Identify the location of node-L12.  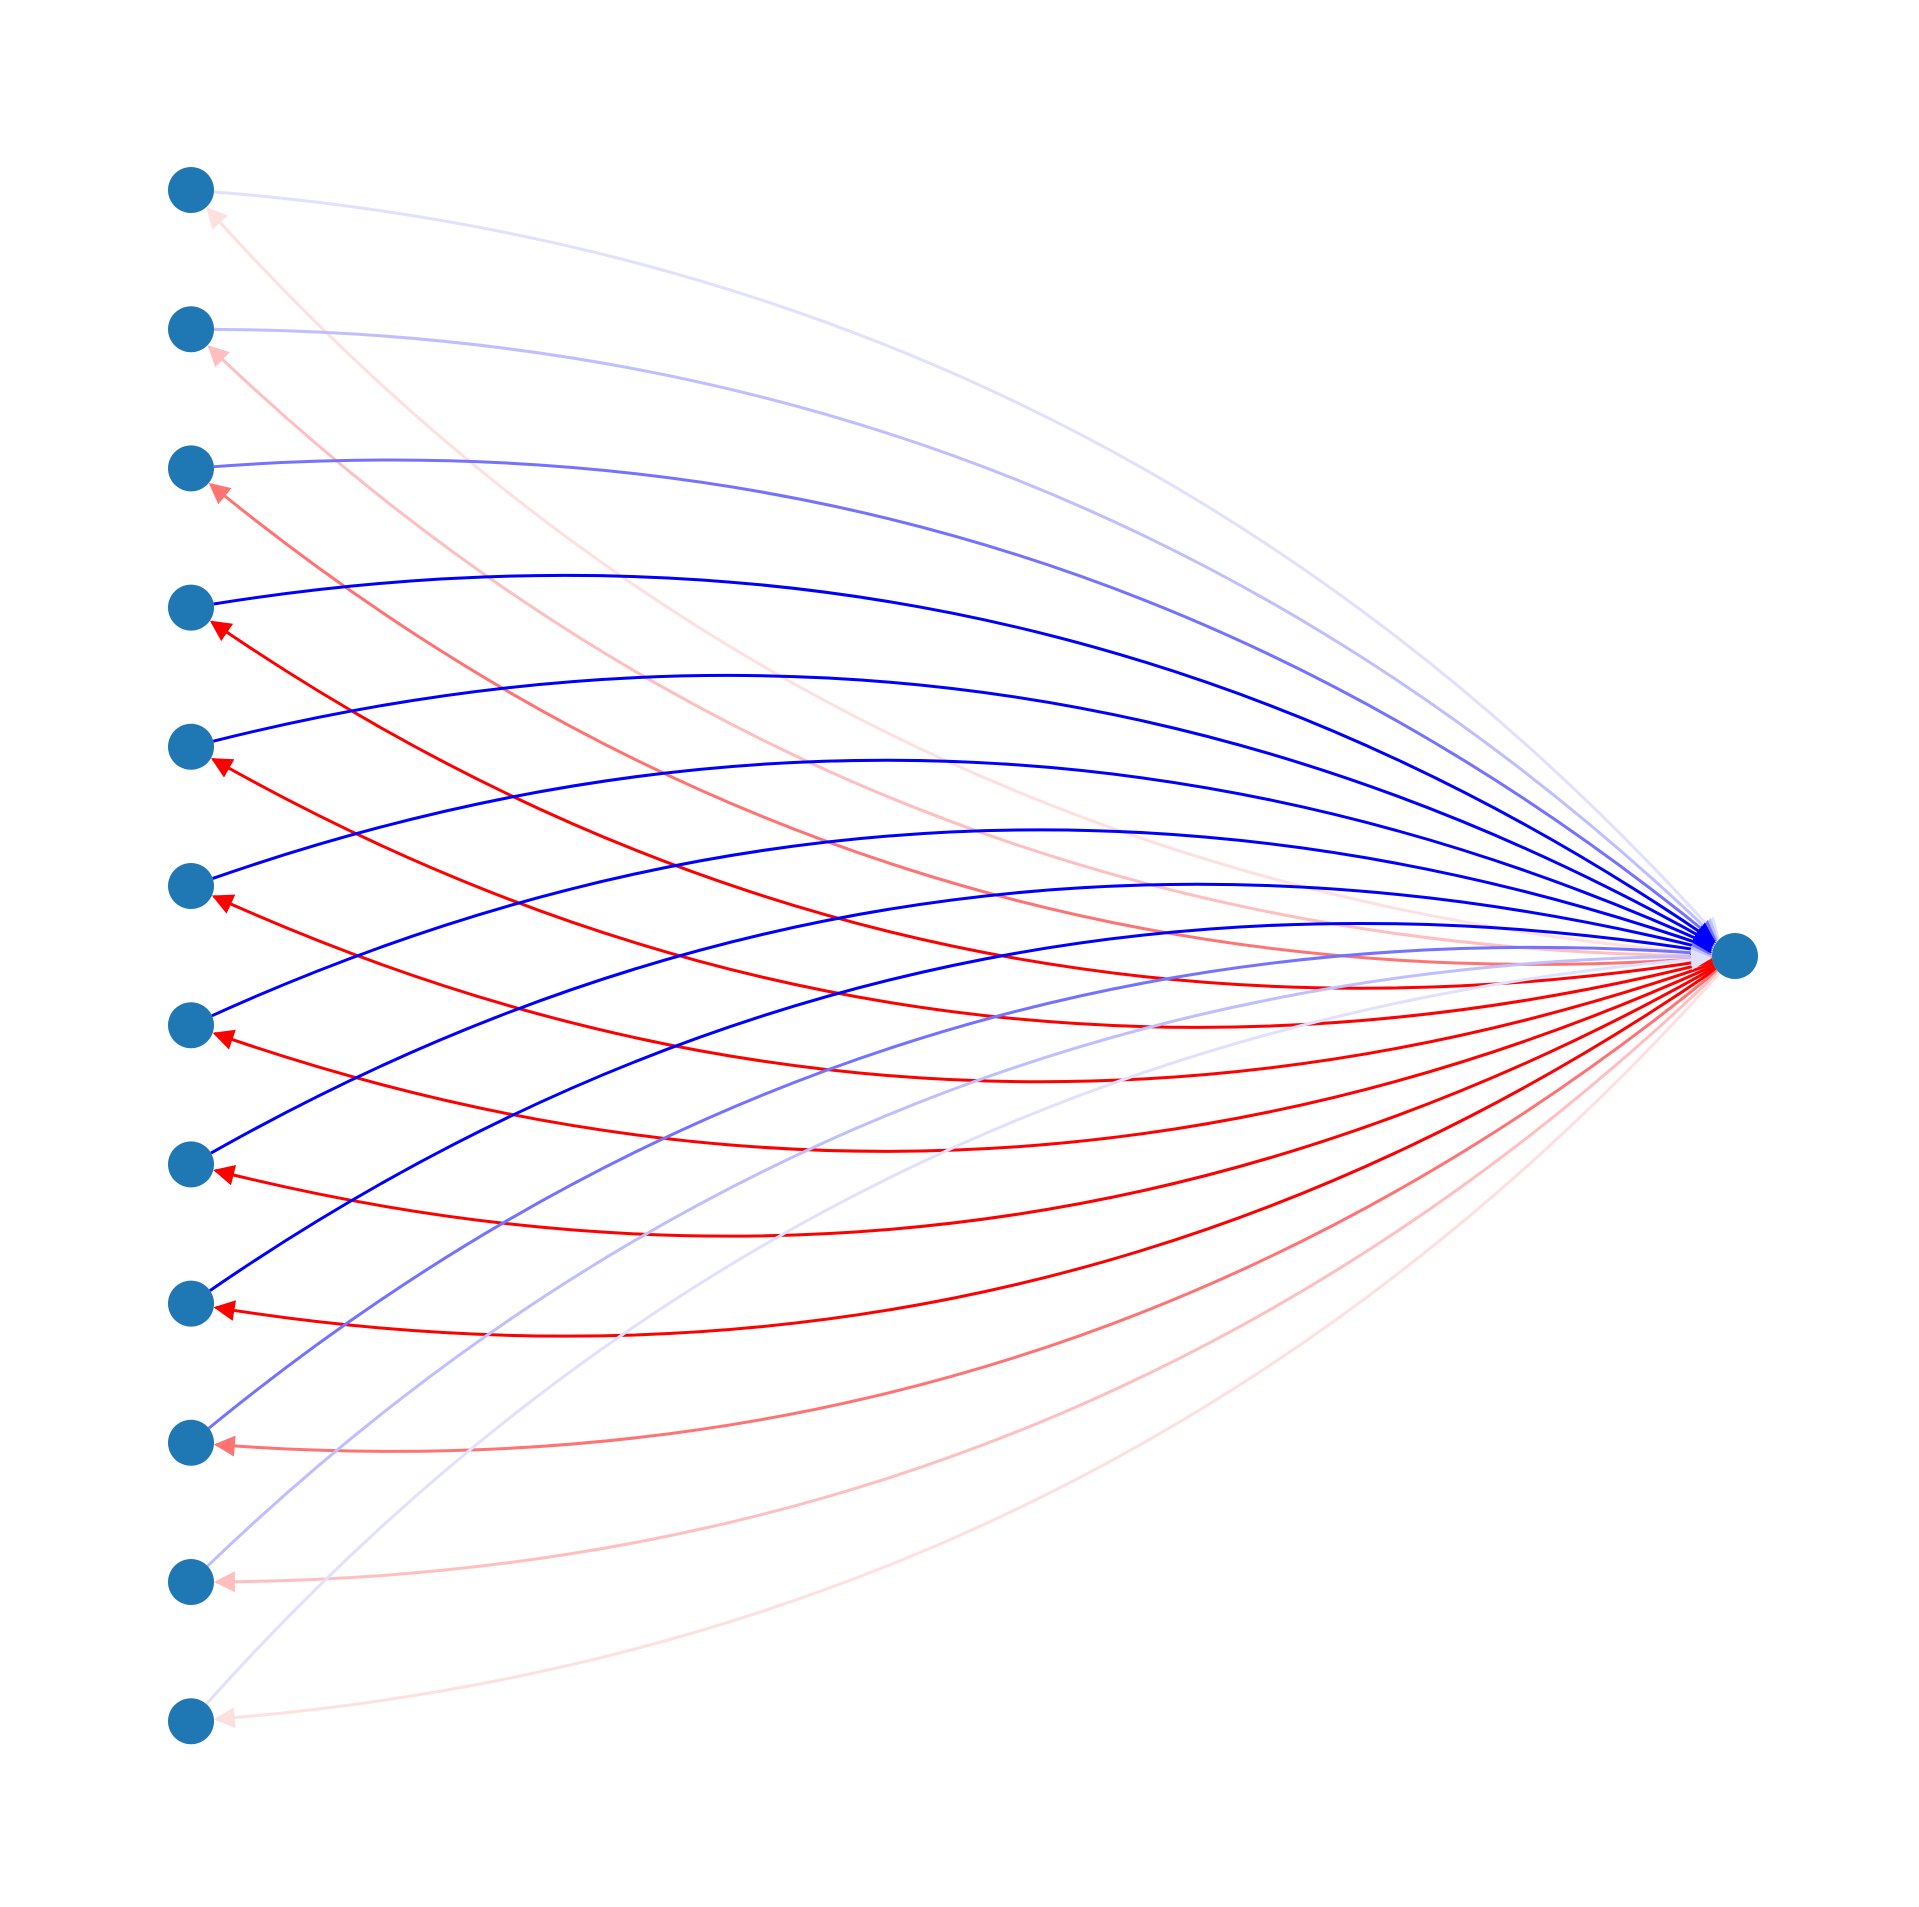
(191, 1721).